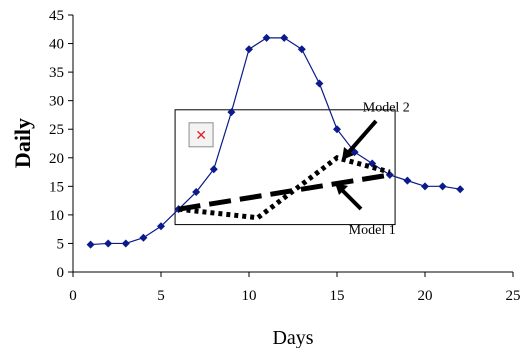  Describe the element at coordinates (295, 288) in the screenshot. I see `x-ticks: 0 5 10 15 20 25` at that location.